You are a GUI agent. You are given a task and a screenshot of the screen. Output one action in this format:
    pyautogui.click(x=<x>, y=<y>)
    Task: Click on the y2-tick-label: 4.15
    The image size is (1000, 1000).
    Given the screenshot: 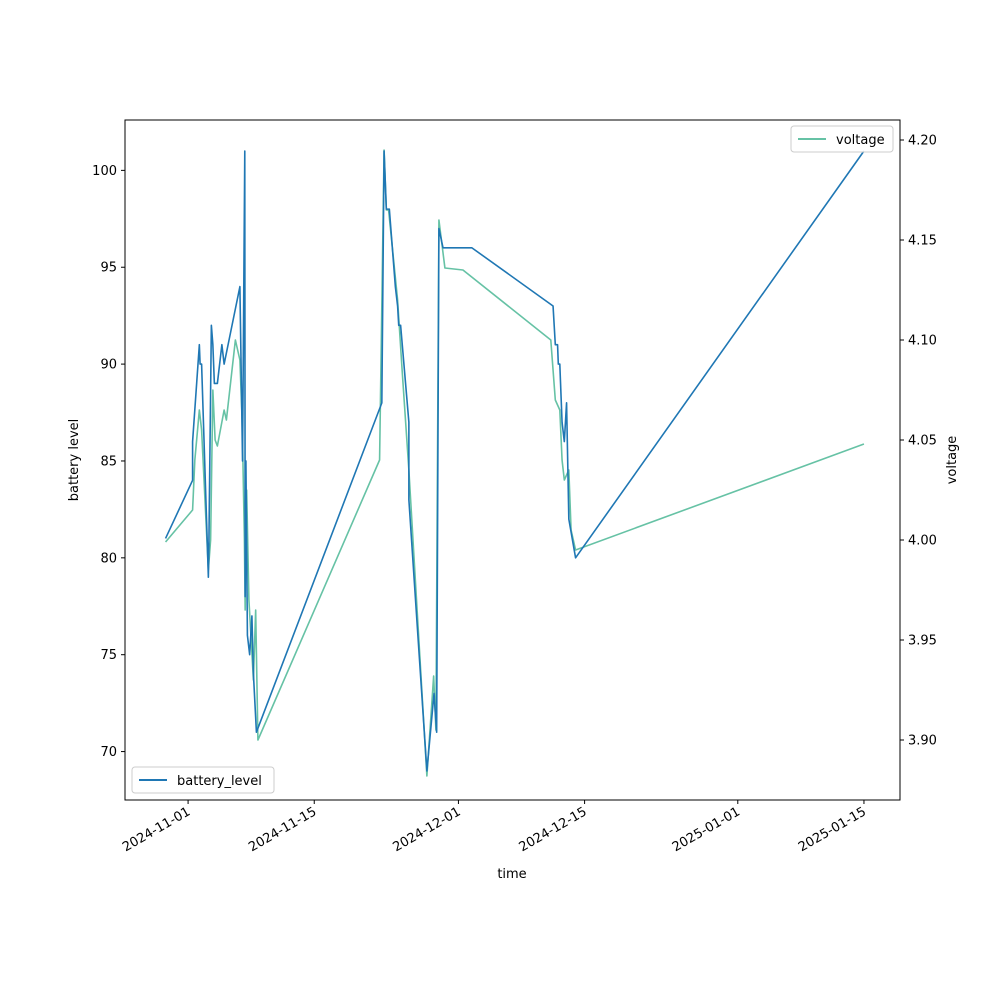 What is the action you would take?
    pyautogui.click(x=922, y=241)
    